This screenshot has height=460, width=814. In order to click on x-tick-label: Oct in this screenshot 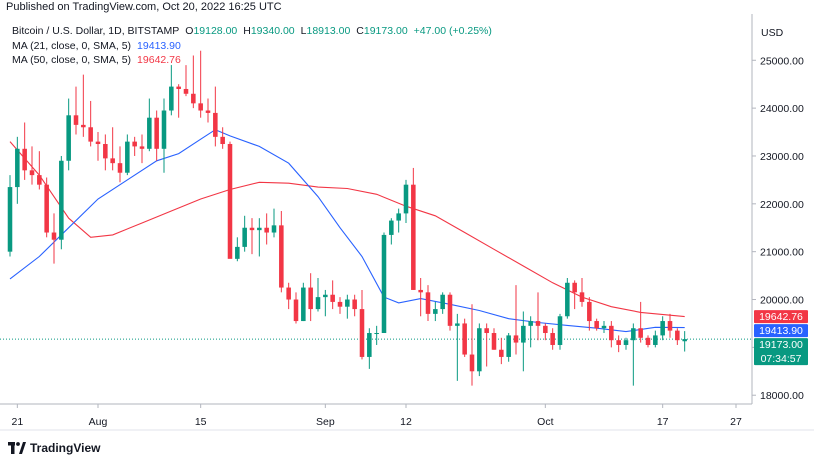, I will do `click(545, 422)`.